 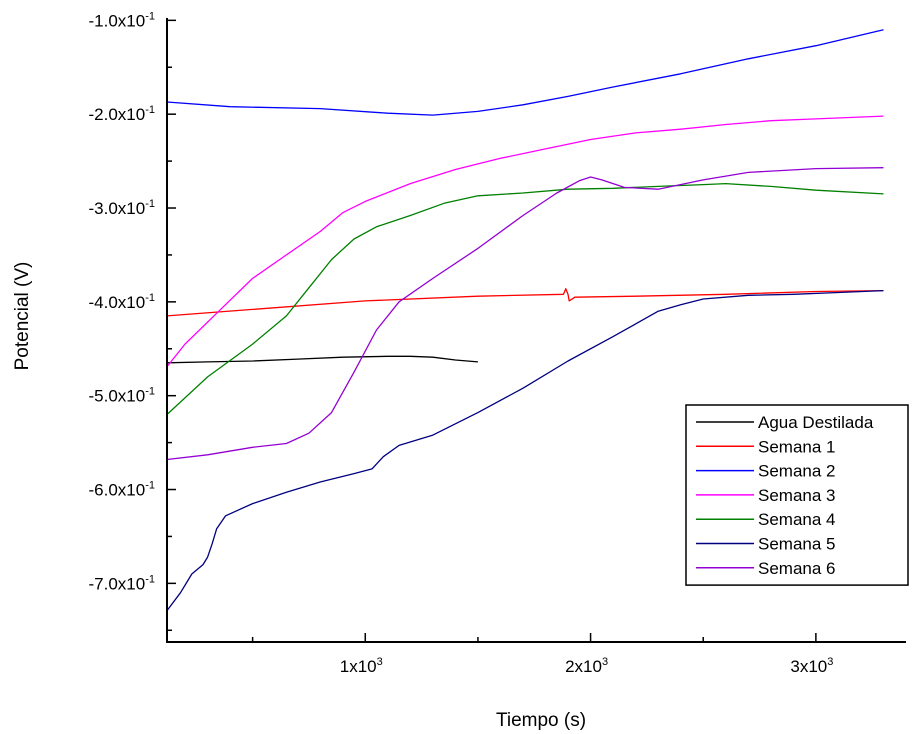 I want to click on legend-label: Semana 3, so click(x=797, y=495).